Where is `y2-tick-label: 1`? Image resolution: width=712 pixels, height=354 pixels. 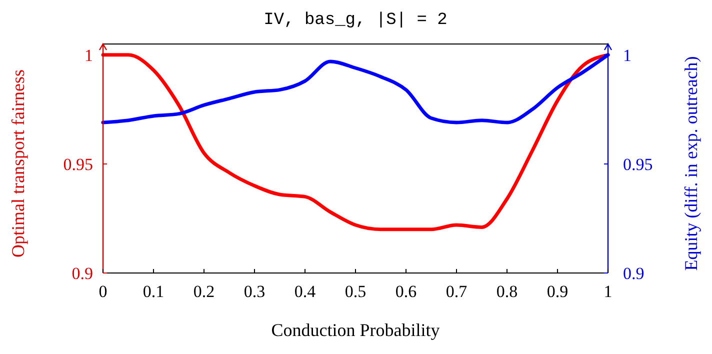 y2-tick-label: 1 is located at coordinates (627, 55).